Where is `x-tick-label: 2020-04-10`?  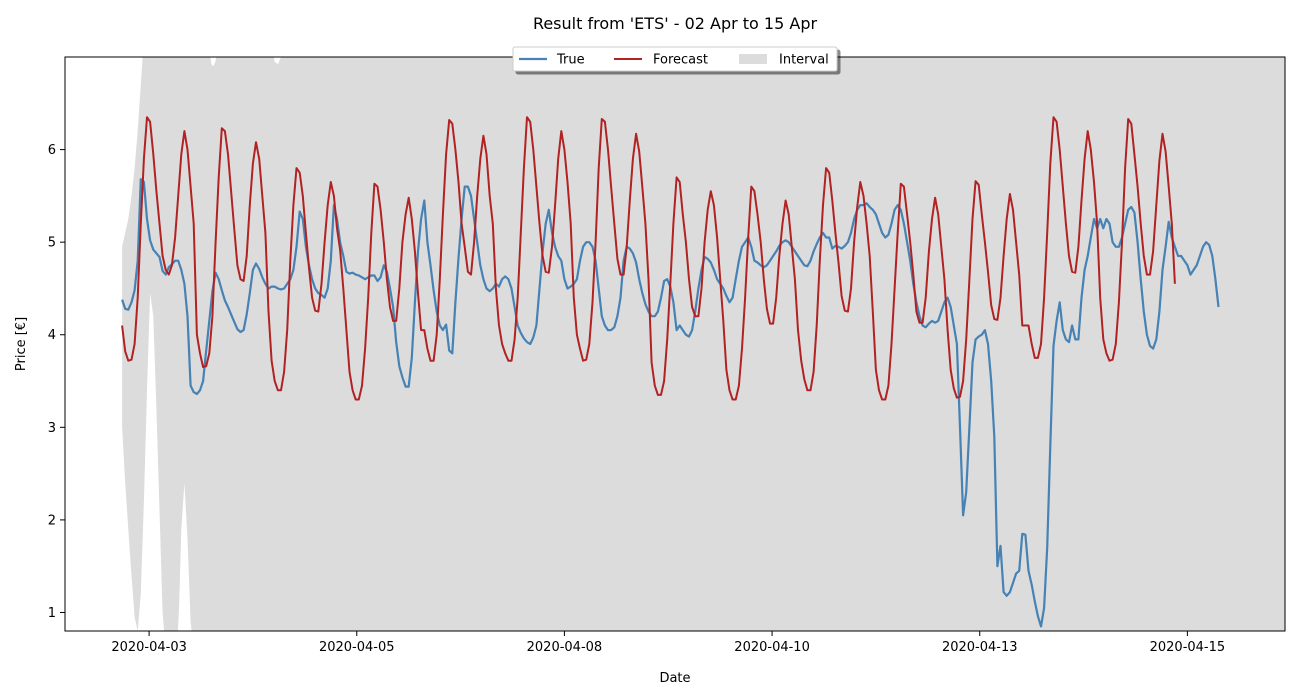
x-tick-label: 2020-04-10 is located at coordinates (772, 647).